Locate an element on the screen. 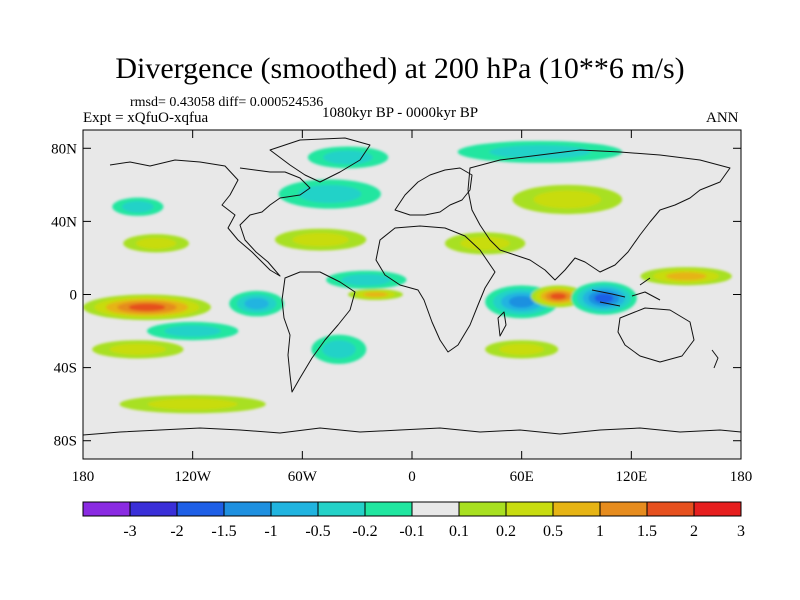  colorbar-label: 1 is located at coordinates (600, 531).